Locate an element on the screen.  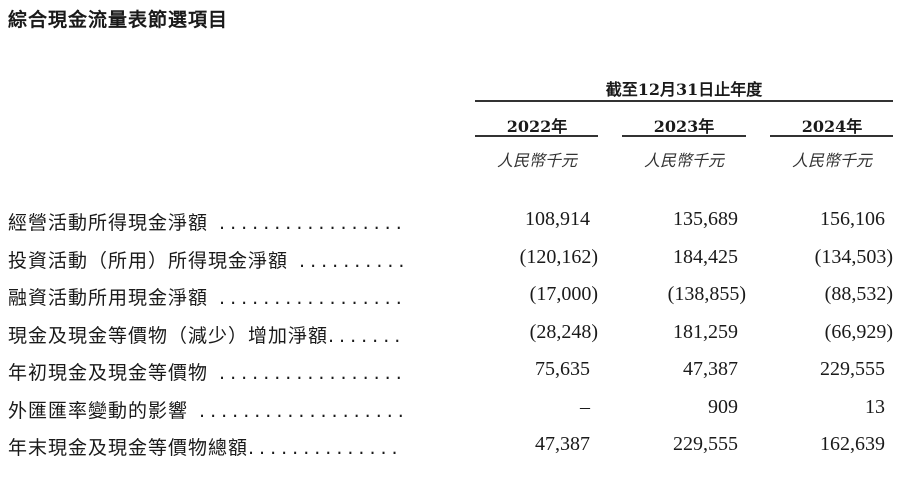
row-value: (138,855) is located at coordinates (671, 294).